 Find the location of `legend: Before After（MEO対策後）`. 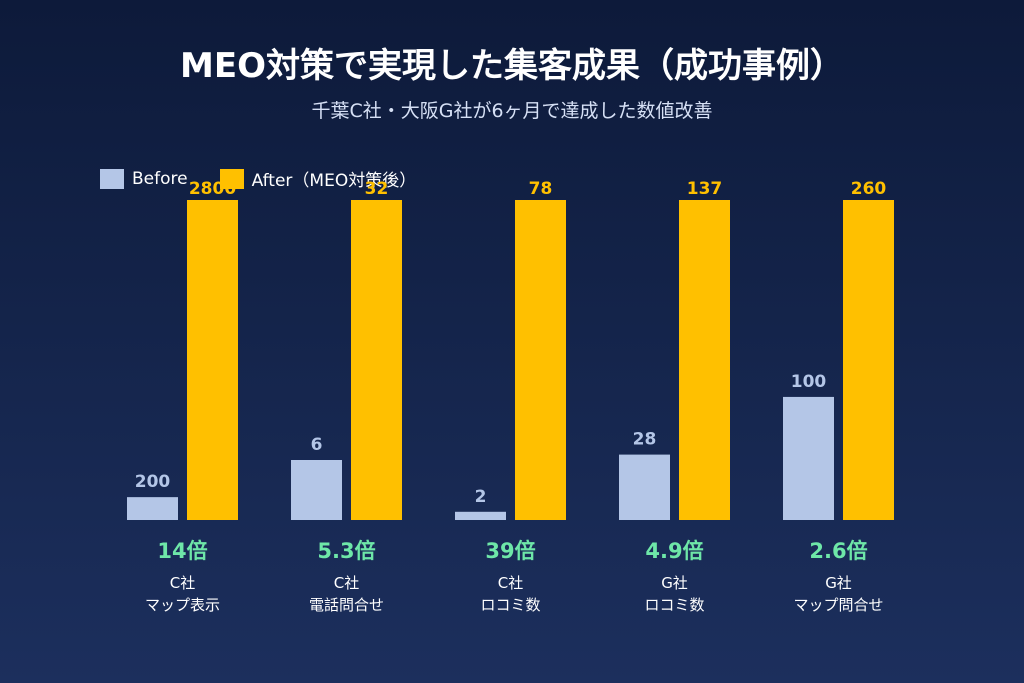

legend: Before After（MEO対策後） is located at coordinates (274, 178).